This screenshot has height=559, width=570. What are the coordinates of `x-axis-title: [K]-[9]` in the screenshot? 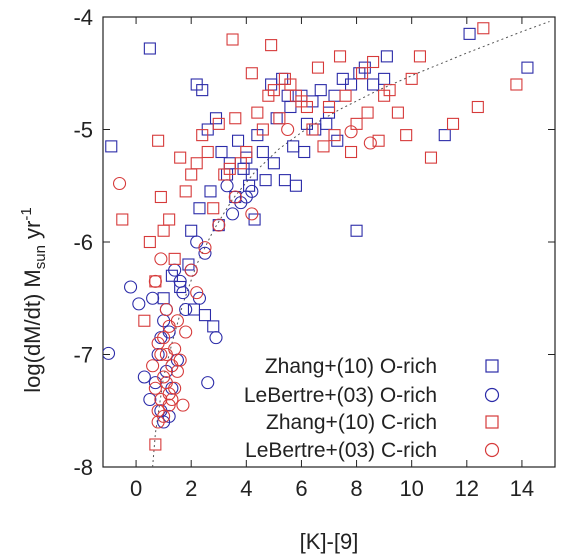 It's located at (329, 541).